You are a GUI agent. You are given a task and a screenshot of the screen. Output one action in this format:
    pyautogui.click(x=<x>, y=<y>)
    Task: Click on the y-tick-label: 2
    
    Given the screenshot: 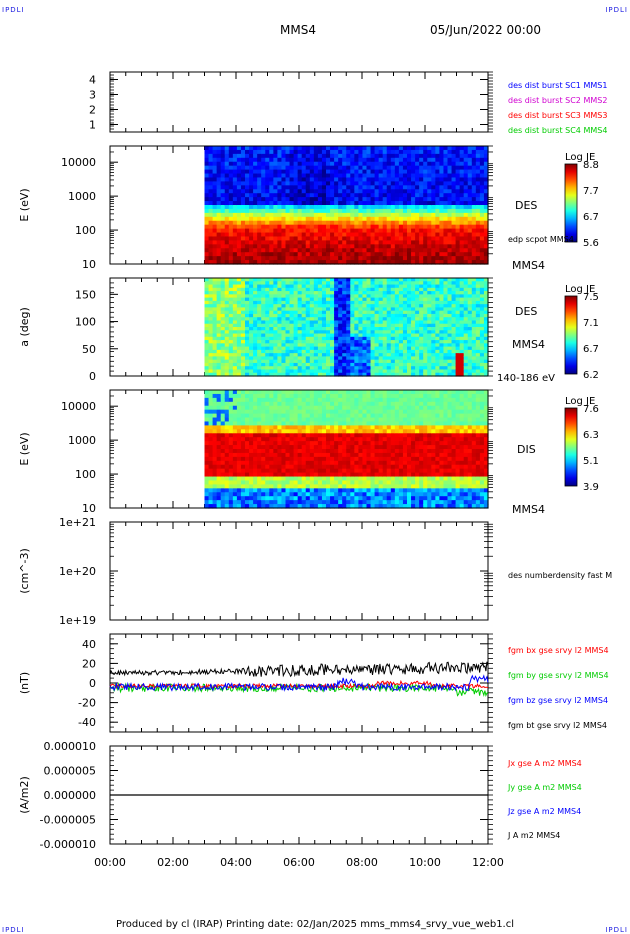 What is the action you would take?
    pyautogui.click(x=92, y=110)
    